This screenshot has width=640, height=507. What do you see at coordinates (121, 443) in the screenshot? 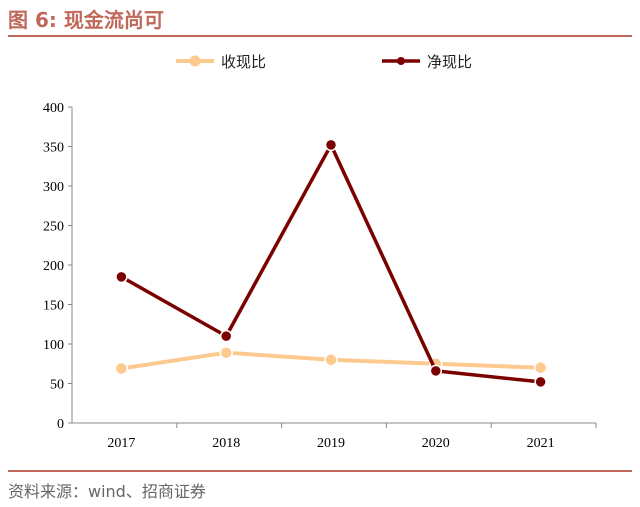
I see `x-tick-label: 2017` at bounding box center [121, 443].